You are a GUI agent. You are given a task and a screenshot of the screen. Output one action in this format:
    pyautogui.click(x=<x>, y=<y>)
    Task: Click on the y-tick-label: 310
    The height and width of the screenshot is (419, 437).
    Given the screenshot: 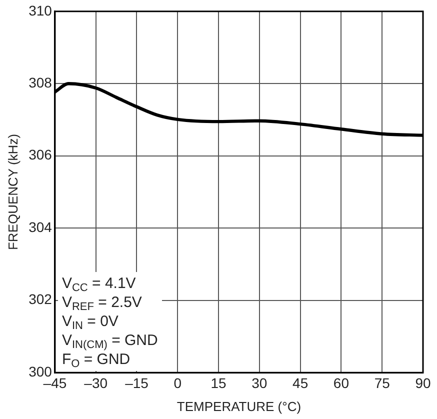 What is the action you would take?
    pyautogui.click(x=40, y=10)
    